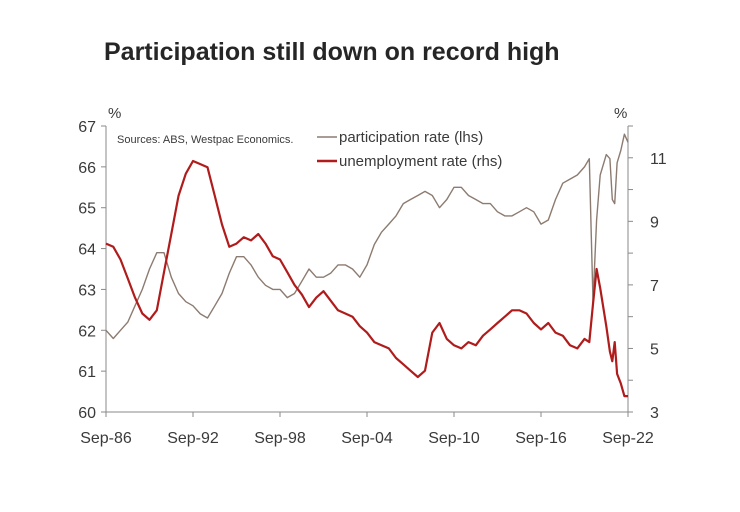 The height and width of the screenshot is (512, 740). What do you see at coordinates (106, 438) in the screenshot?
I see `x-tick-label: Sep-86` at bounding box center [106, 438].